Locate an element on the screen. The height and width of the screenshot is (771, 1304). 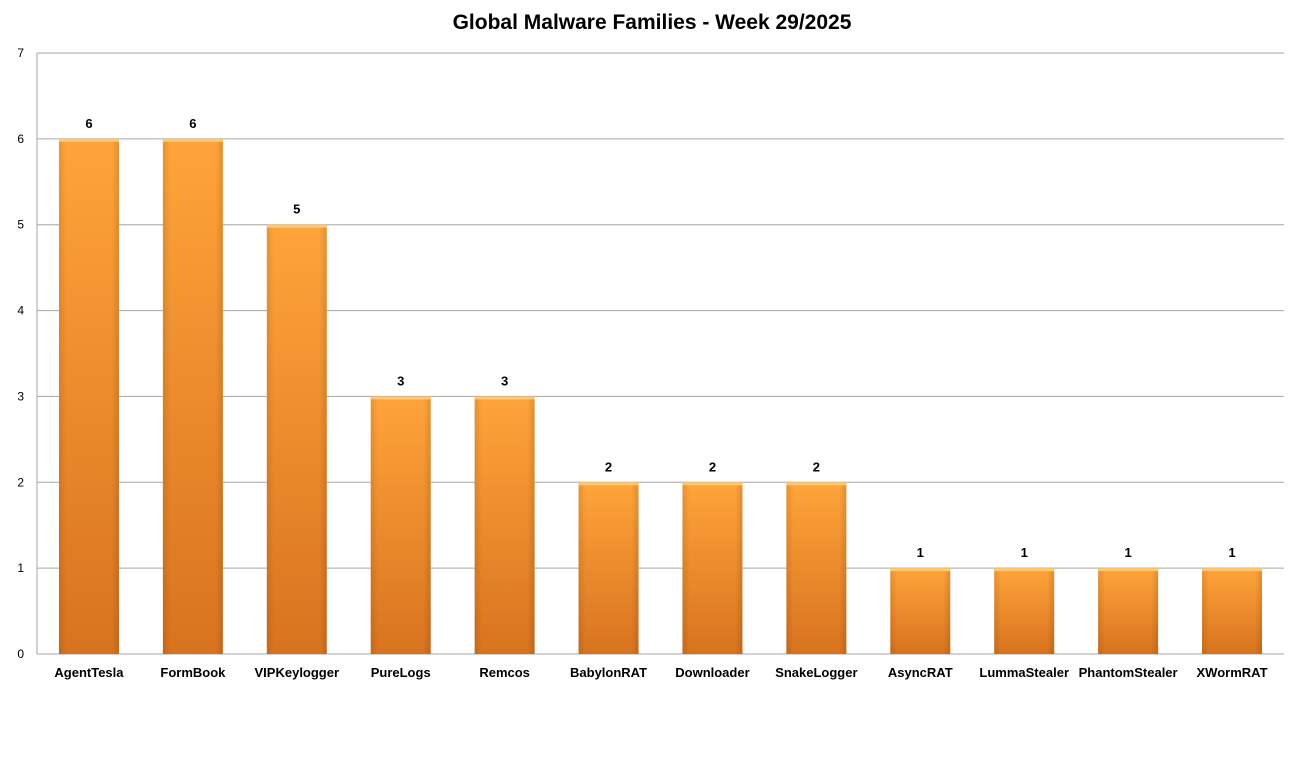
x-tick-label: Downloader is located at coordinates (712, 672).